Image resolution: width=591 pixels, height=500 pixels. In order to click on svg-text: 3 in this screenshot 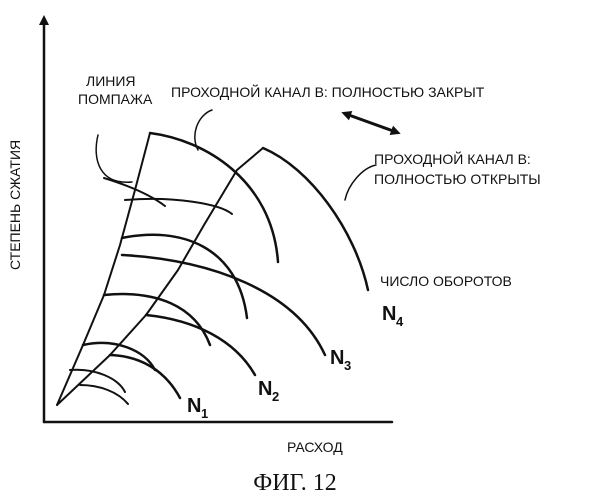, I will do `click(347, 365)`.